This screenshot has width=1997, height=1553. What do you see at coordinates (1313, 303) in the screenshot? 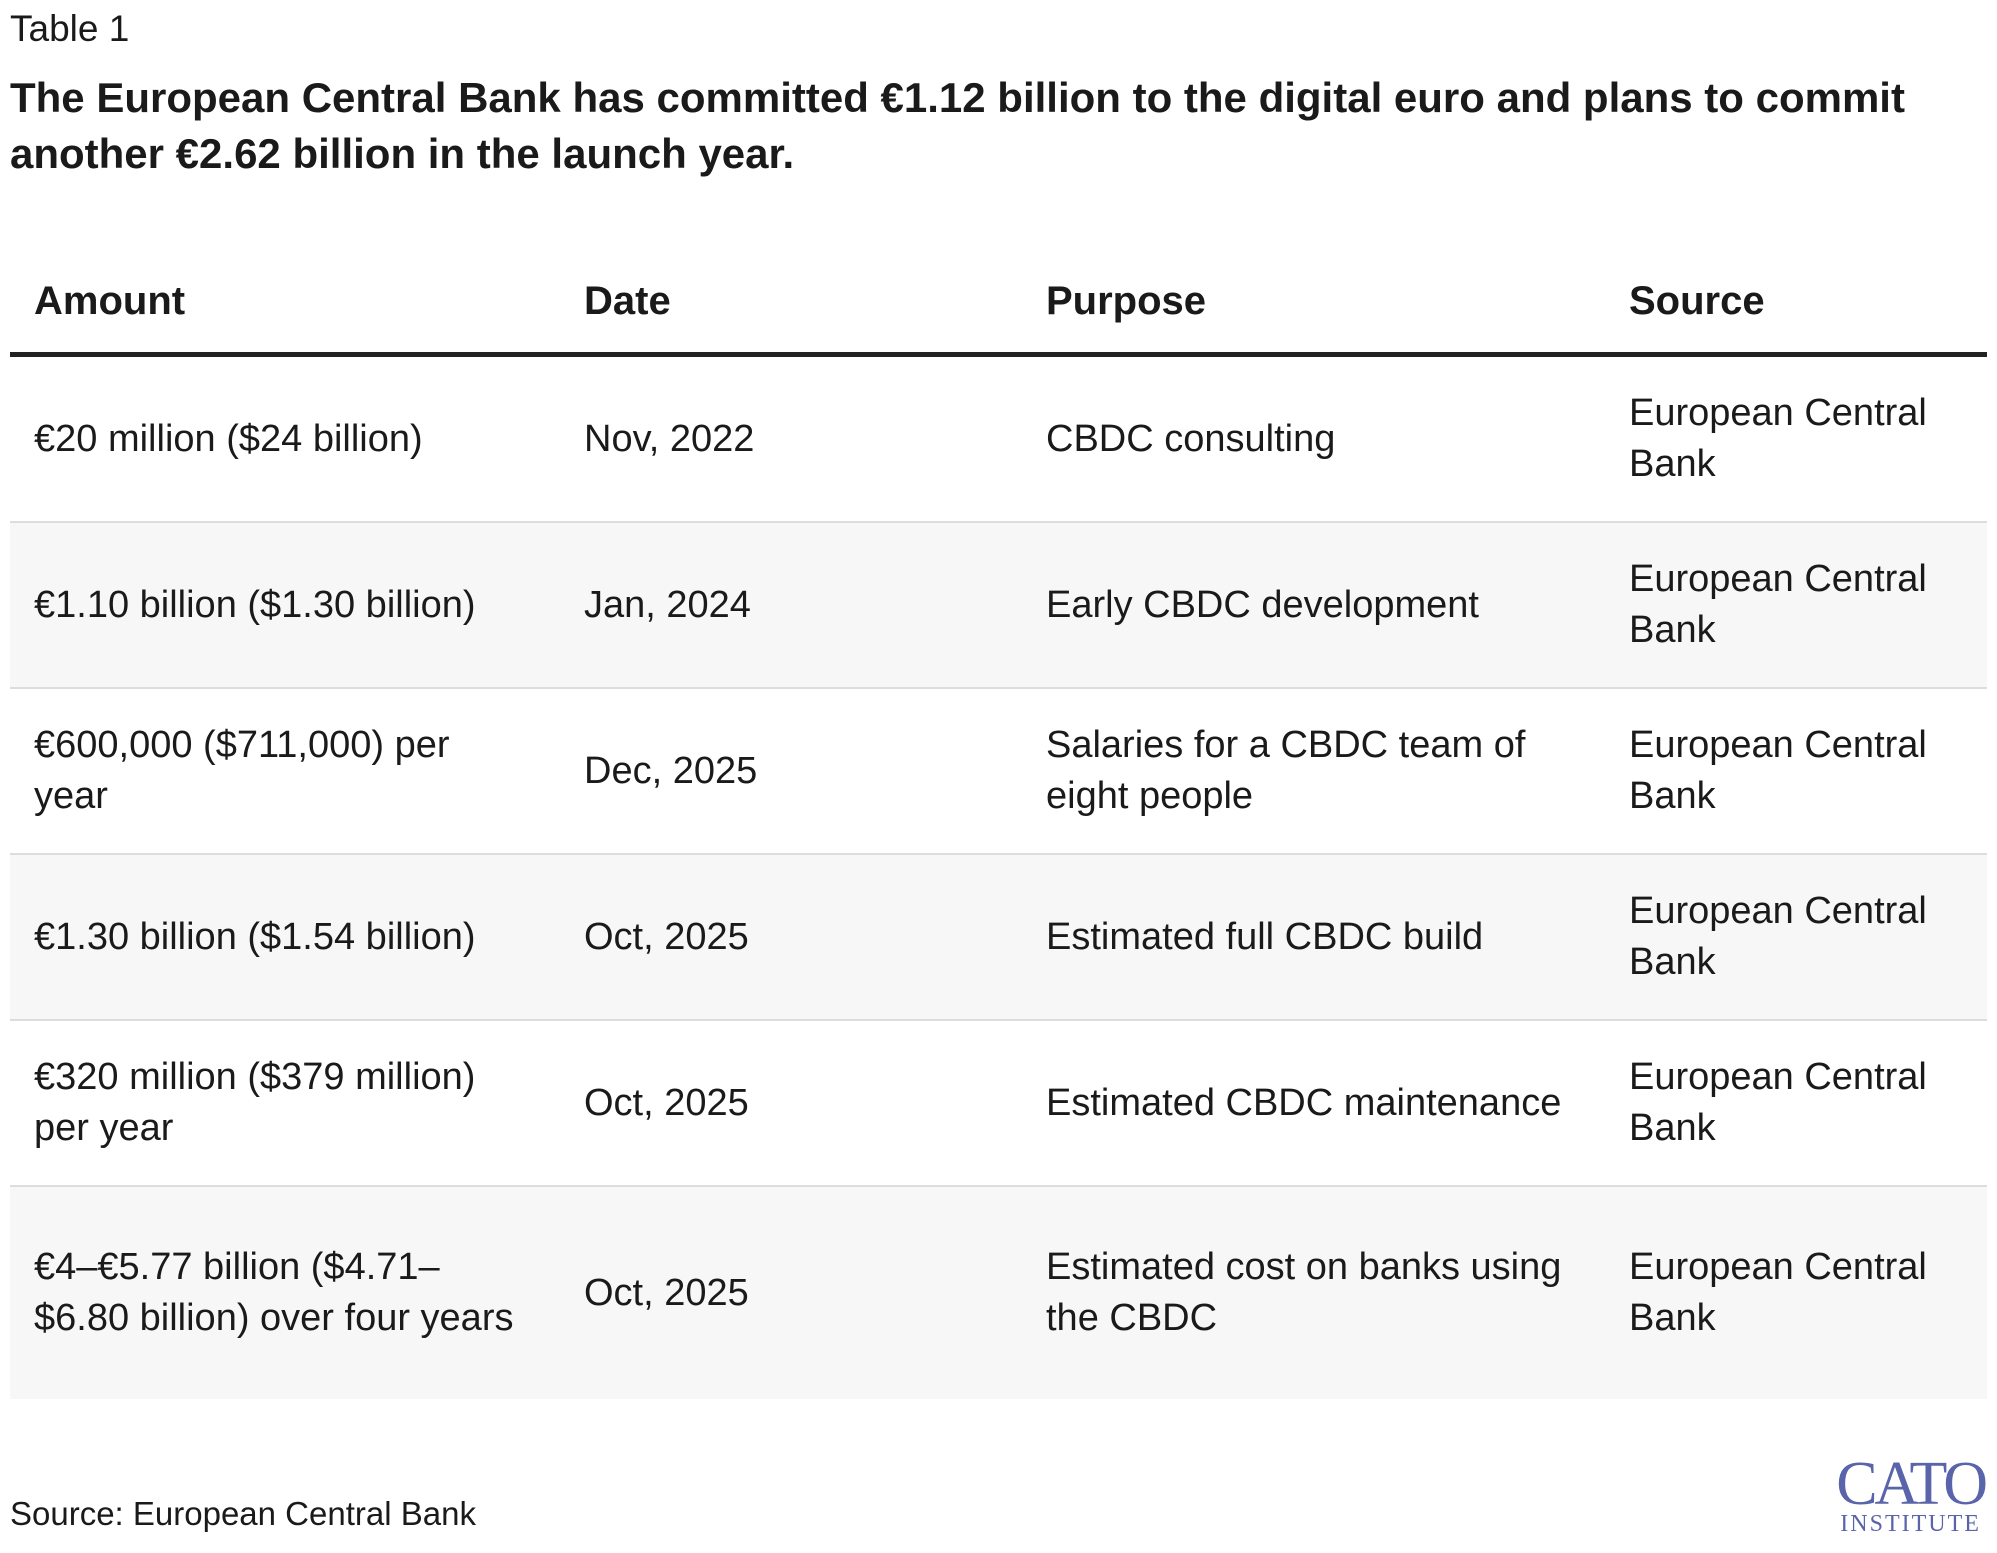
I see `column-header: Purpose` at bounding box center [1313, 303].